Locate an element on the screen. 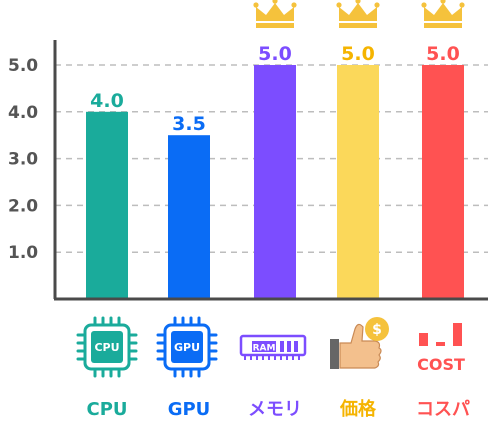  coin-icon-text: $ is located at coordinates (377, 330).